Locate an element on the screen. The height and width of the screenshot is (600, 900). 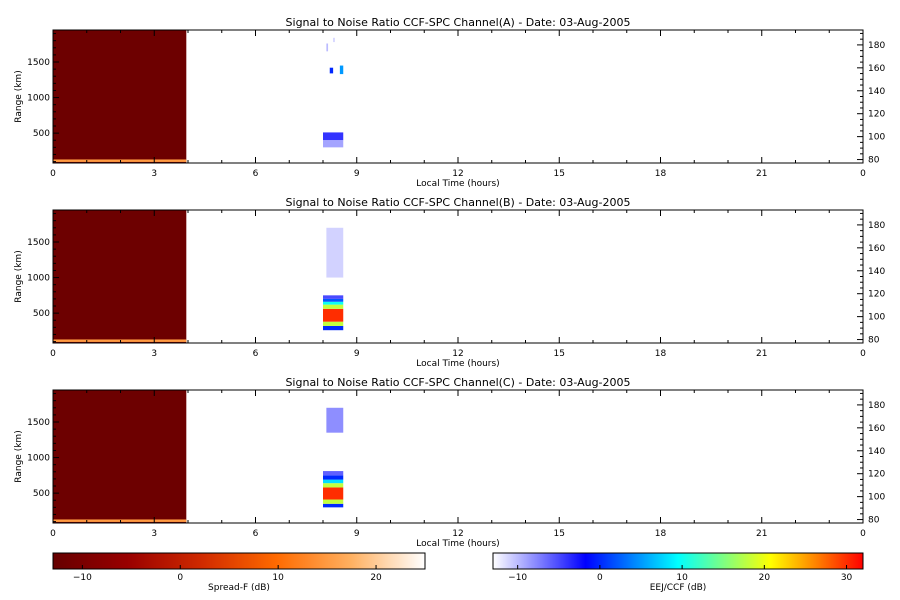
colorbar-label: EEJ/CCF (dB) is located at coordinates (678, 588).